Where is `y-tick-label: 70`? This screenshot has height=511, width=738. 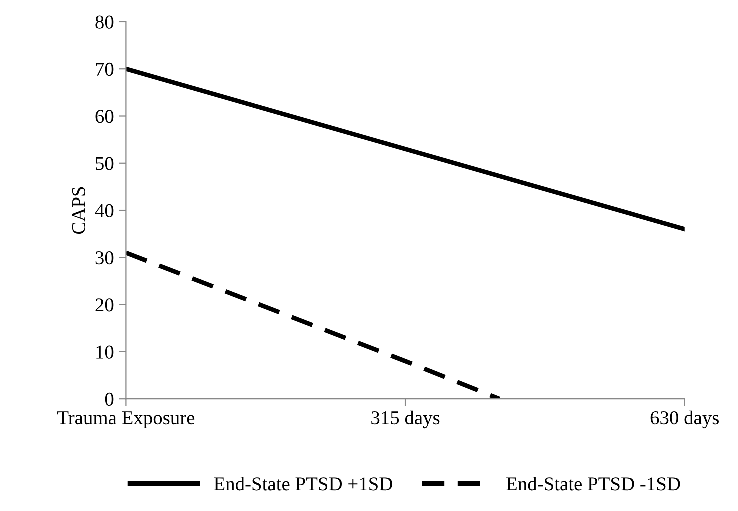
y-tick-label: 70 is located at coordinates (105, 69).